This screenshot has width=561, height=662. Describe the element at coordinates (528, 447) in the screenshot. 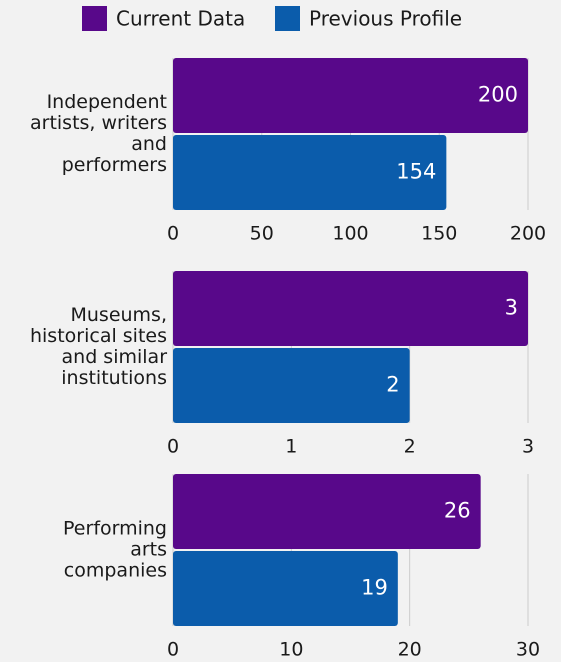

I see `x-tick-label: 3` at that location.